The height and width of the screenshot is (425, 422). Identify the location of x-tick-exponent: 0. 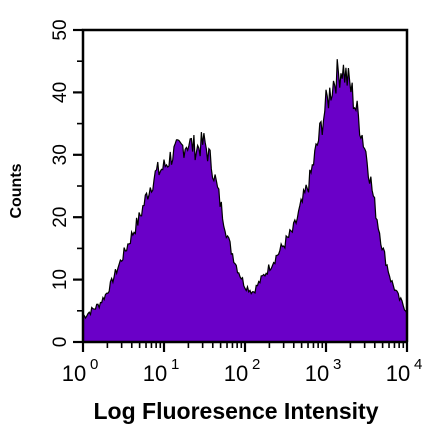
(94, 364).